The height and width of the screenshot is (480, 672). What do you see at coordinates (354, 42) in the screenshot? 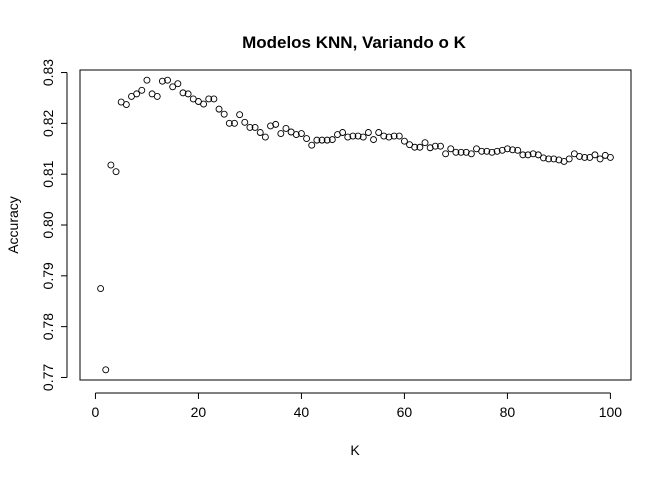
I see `chart-title: Modelos KNN, Variando o K` at bounding box center [354, 42].